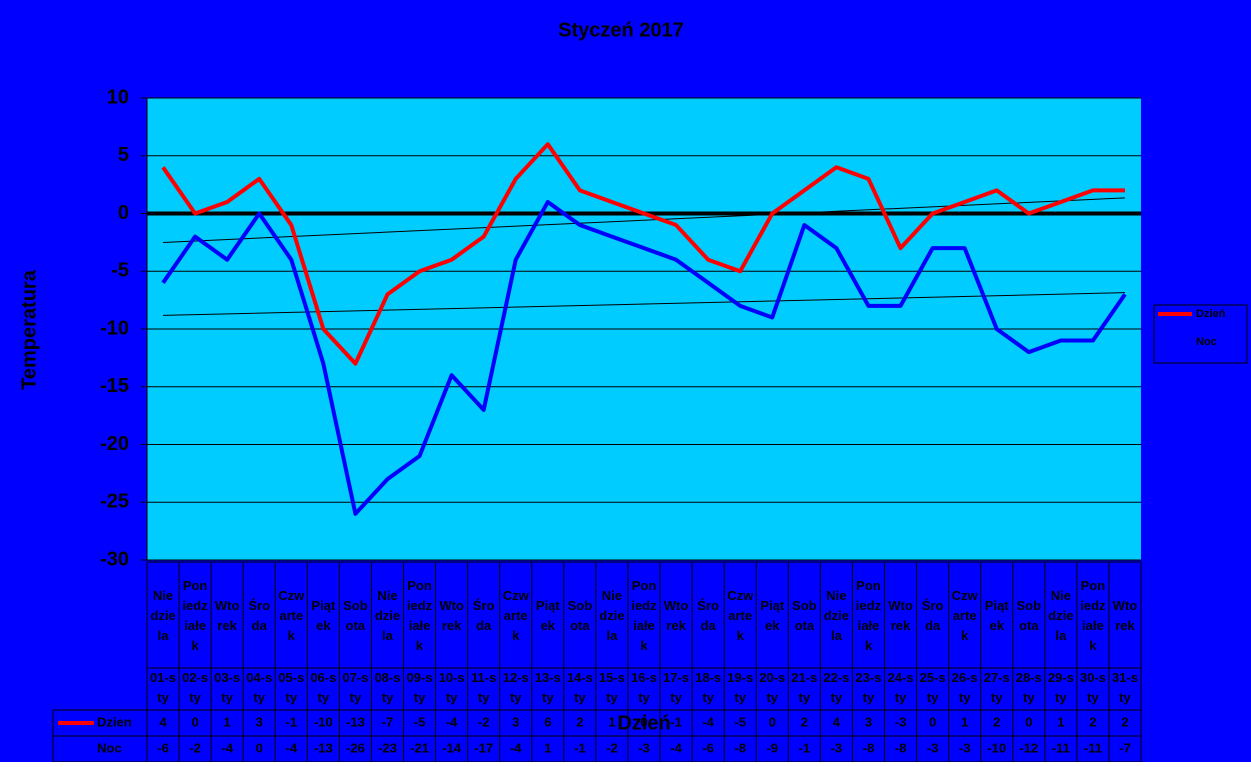 The width and height of the screenshot is (1251, 767). I want to click on x-tick-label-box: 28-sty, so click(1029, 687).